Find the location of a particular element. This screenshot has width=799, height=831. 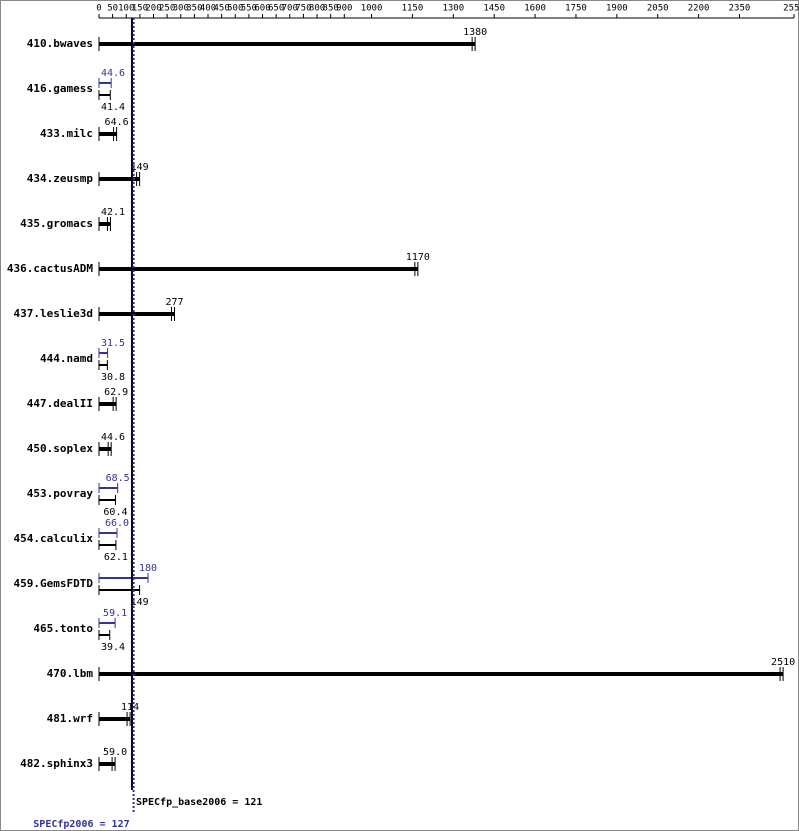

x-tick-label: 300 is located at coordinates (181, 9).